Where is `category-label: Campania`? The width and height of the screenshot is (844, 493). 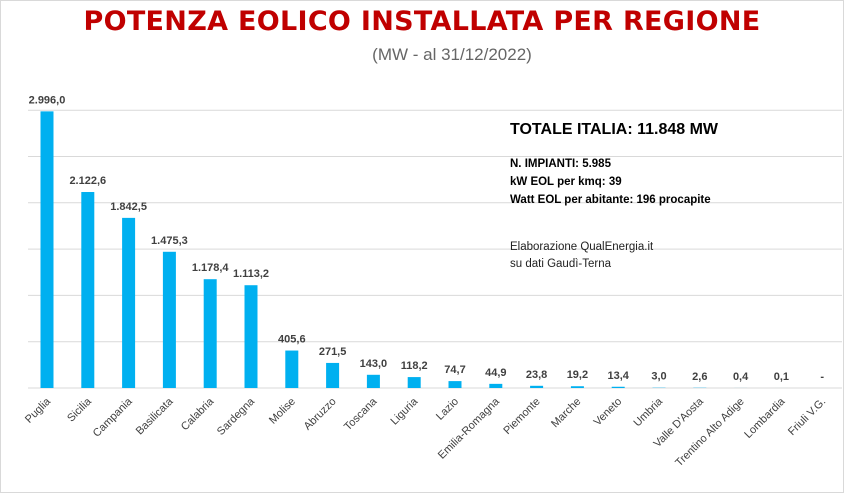
category-label: Campania is located at coordinates (113, 417).